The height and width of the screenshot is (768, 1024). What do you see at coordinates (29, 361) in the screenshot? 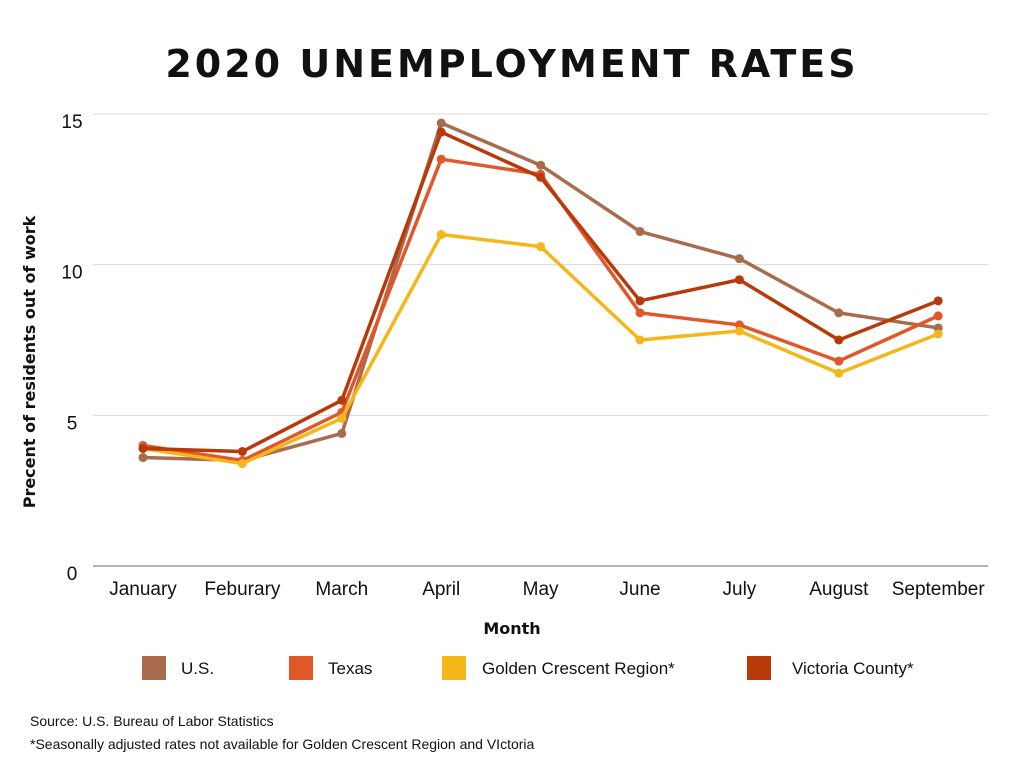
I see `y-axis-title: Precent of residents out of work` at bounding box center [29, 361].